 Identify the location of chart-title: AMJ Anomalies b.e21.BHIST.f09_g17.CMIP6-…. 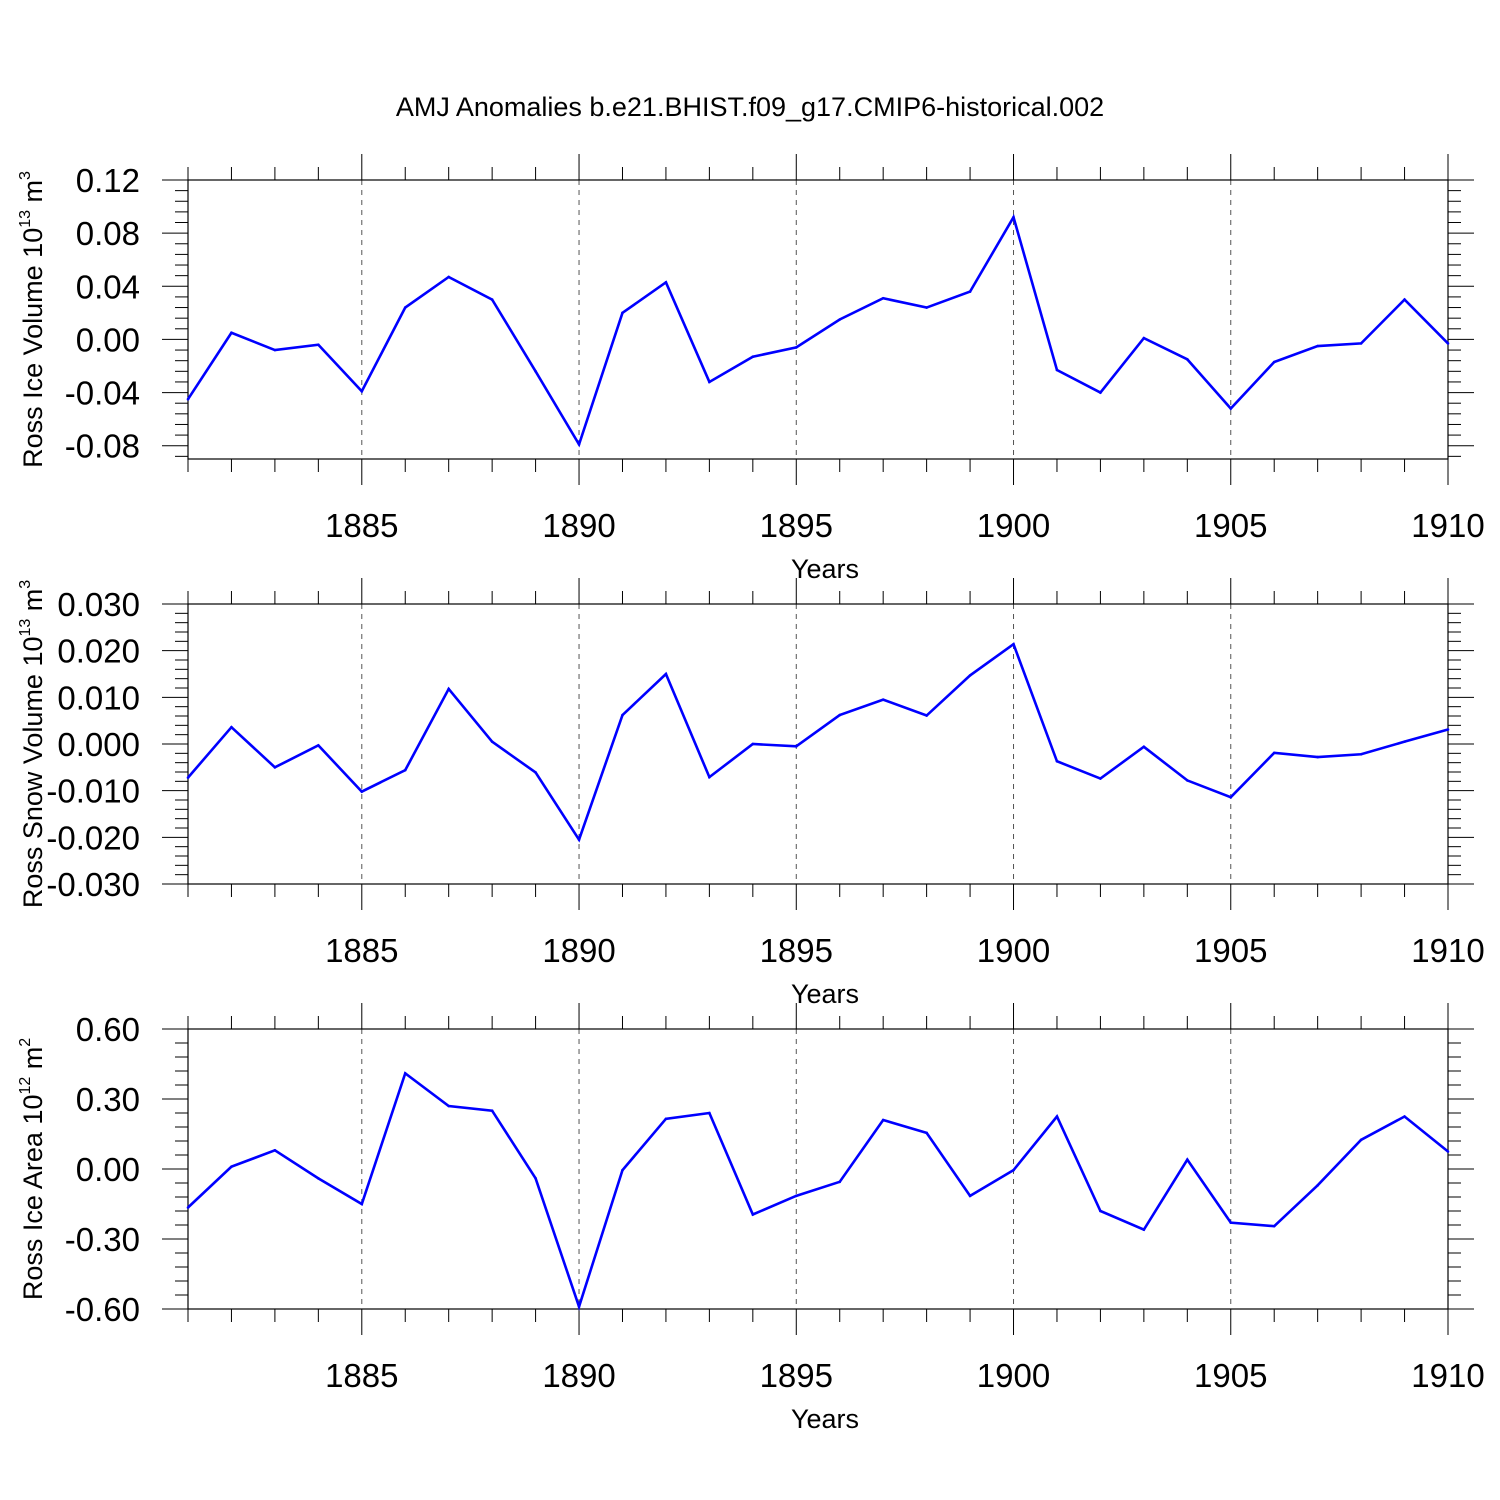
(750, 107).